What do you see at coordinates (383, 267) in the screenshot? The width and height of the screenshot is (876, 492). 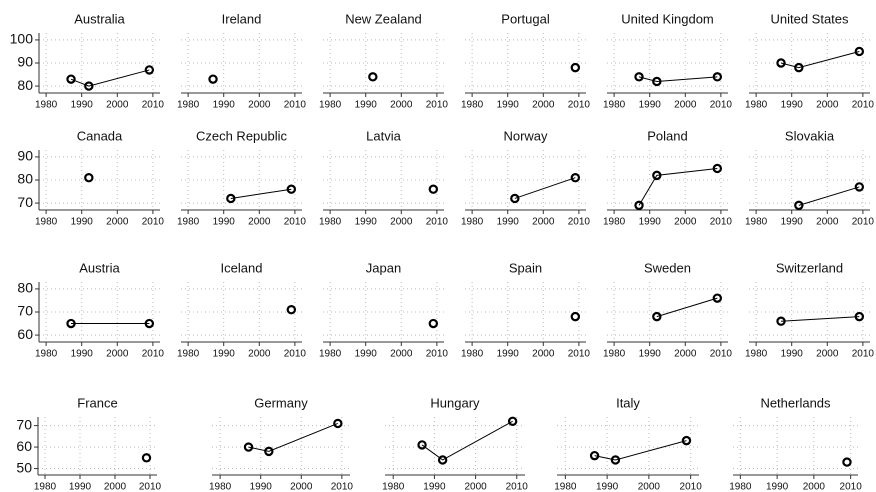 I see `panel-title: Japan` at bounding box center [383, 267].